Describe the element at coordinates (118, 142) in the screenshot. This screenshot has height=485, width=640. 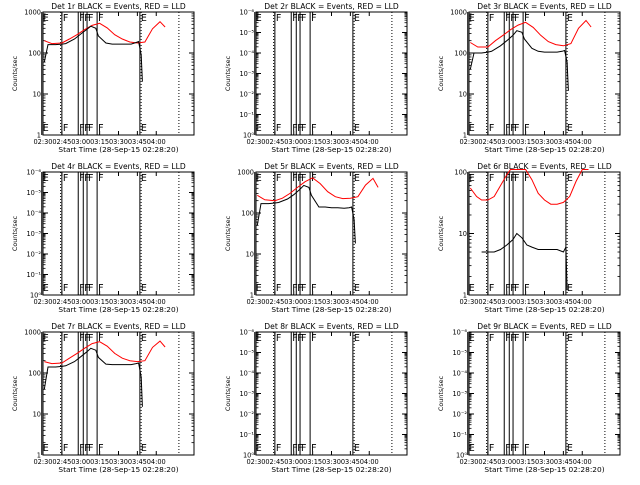
I see `x-tick-label: 03:30` at that location.